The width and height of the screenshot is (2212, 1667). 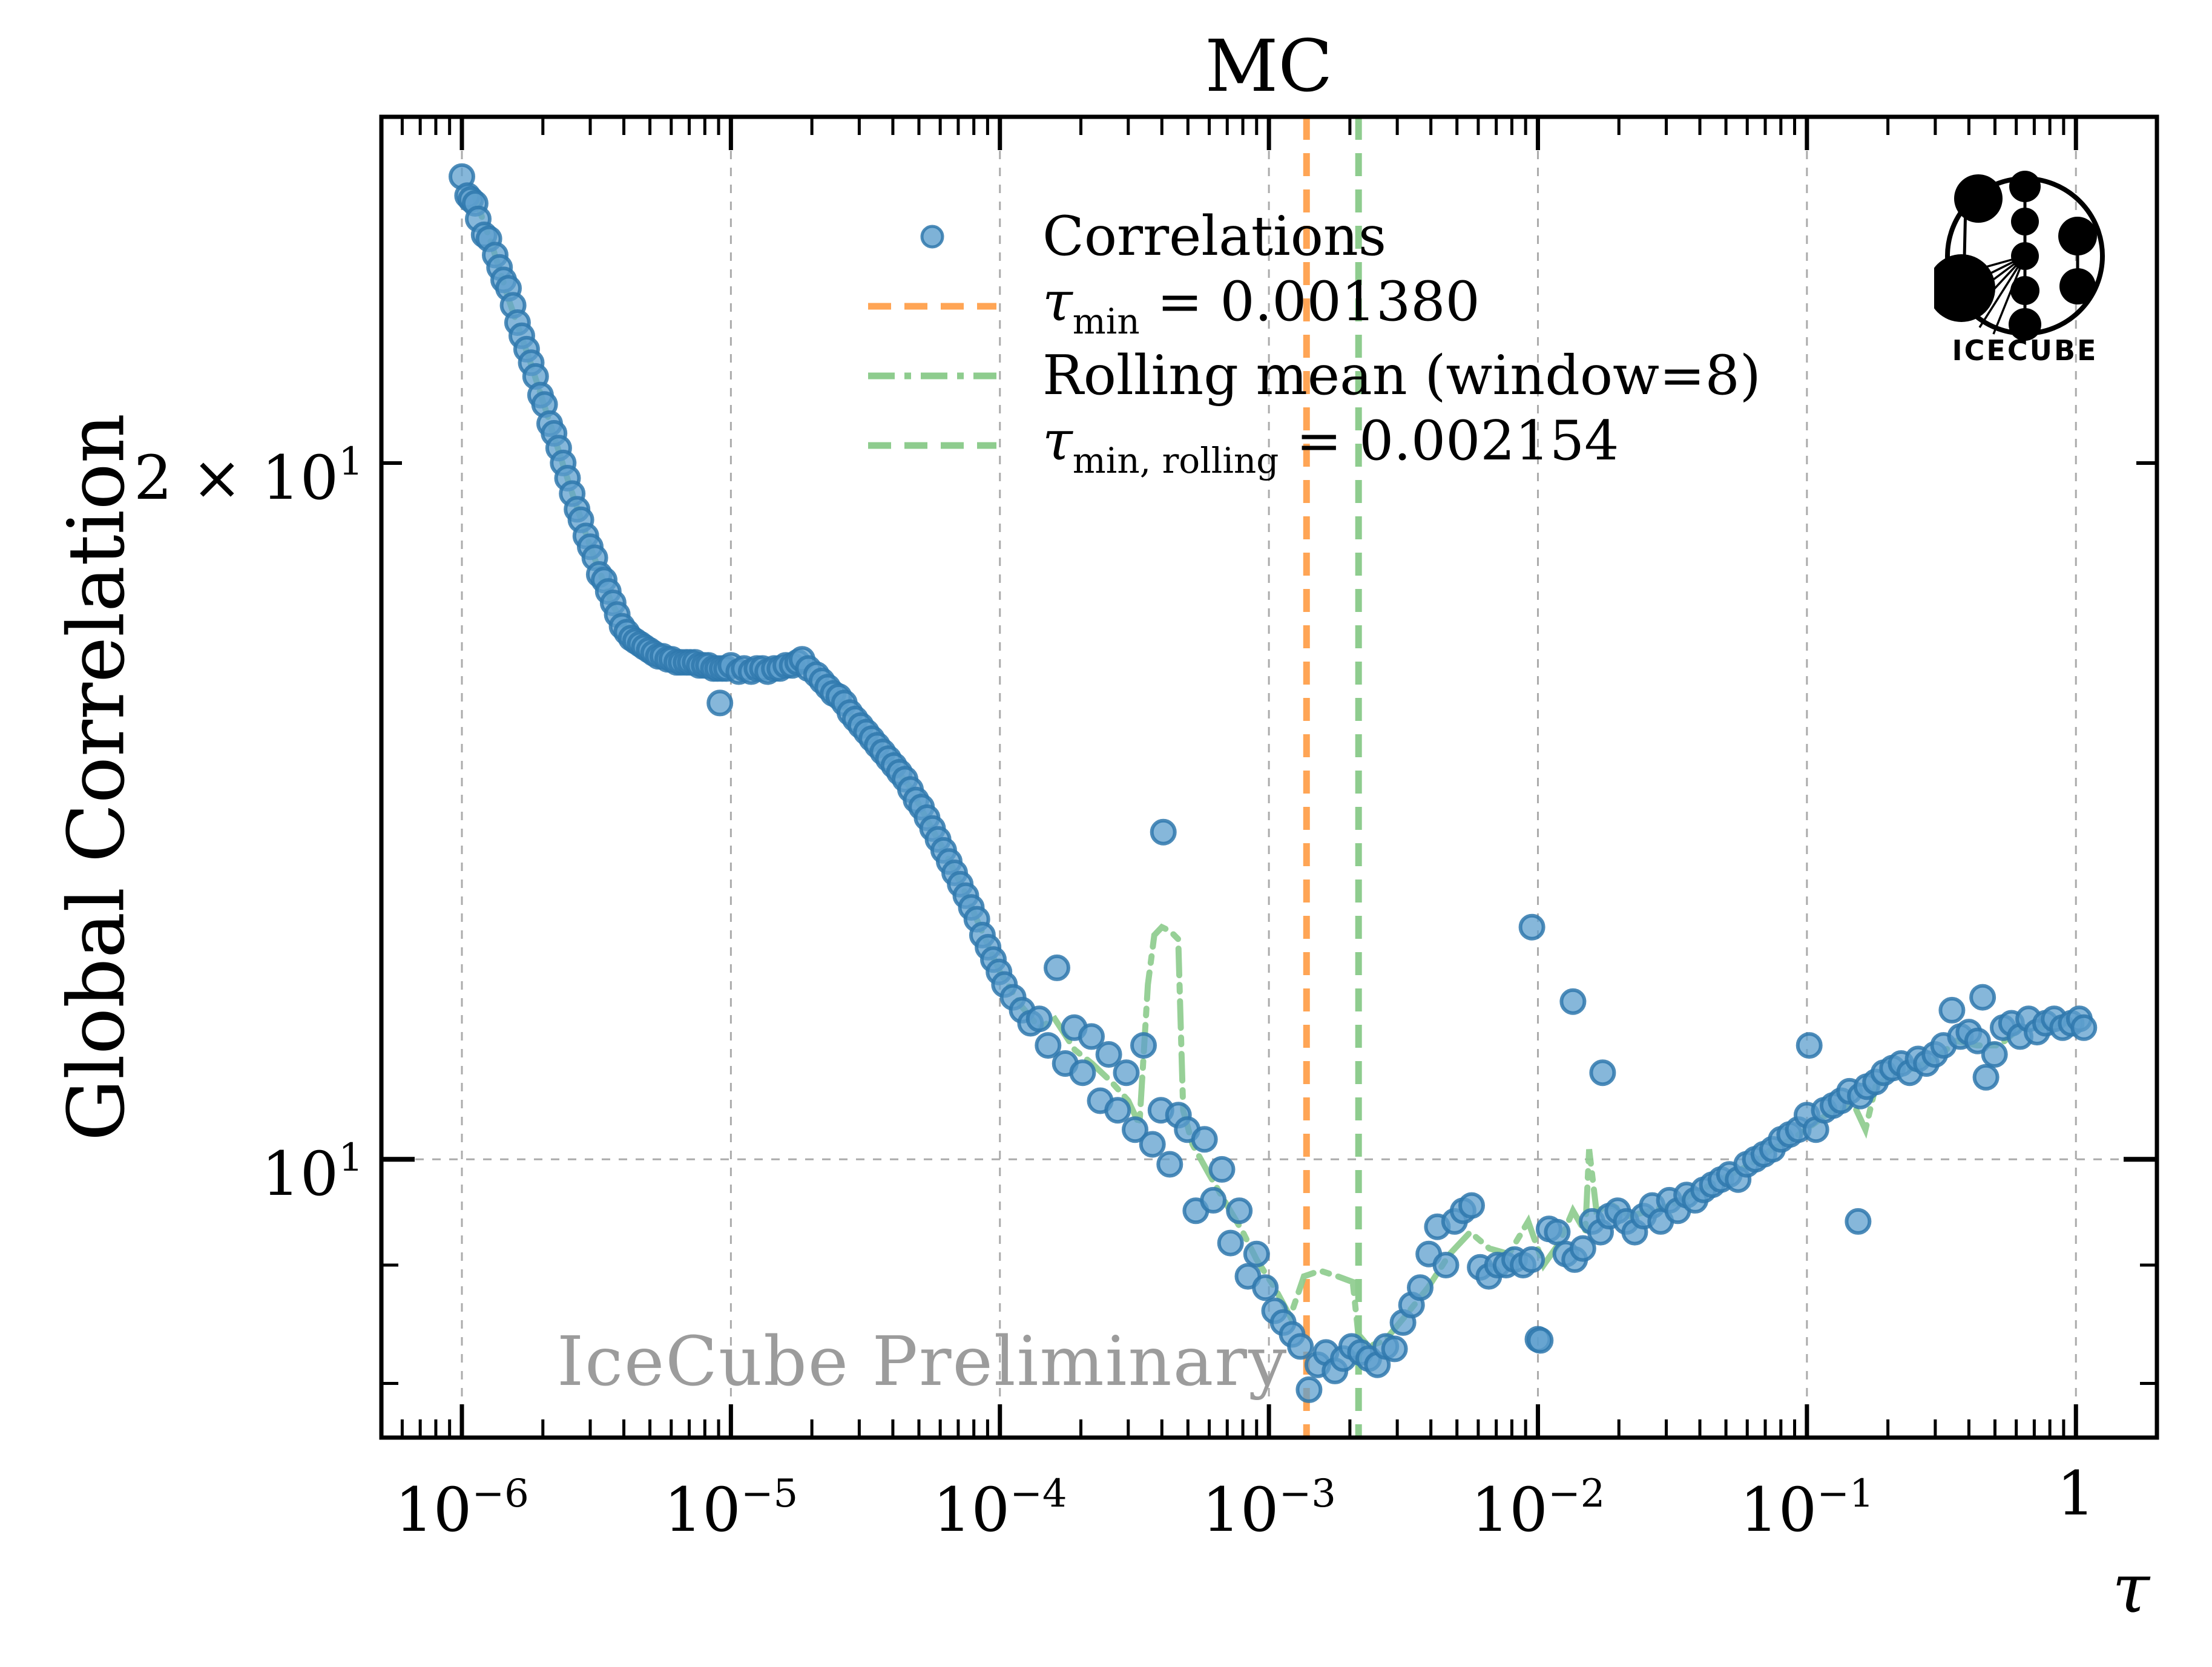 What do you see at coordinates (96, 777) in the screenshot?
I see `y-axis-label: Global Correlation` at bounding box center [96, 777].